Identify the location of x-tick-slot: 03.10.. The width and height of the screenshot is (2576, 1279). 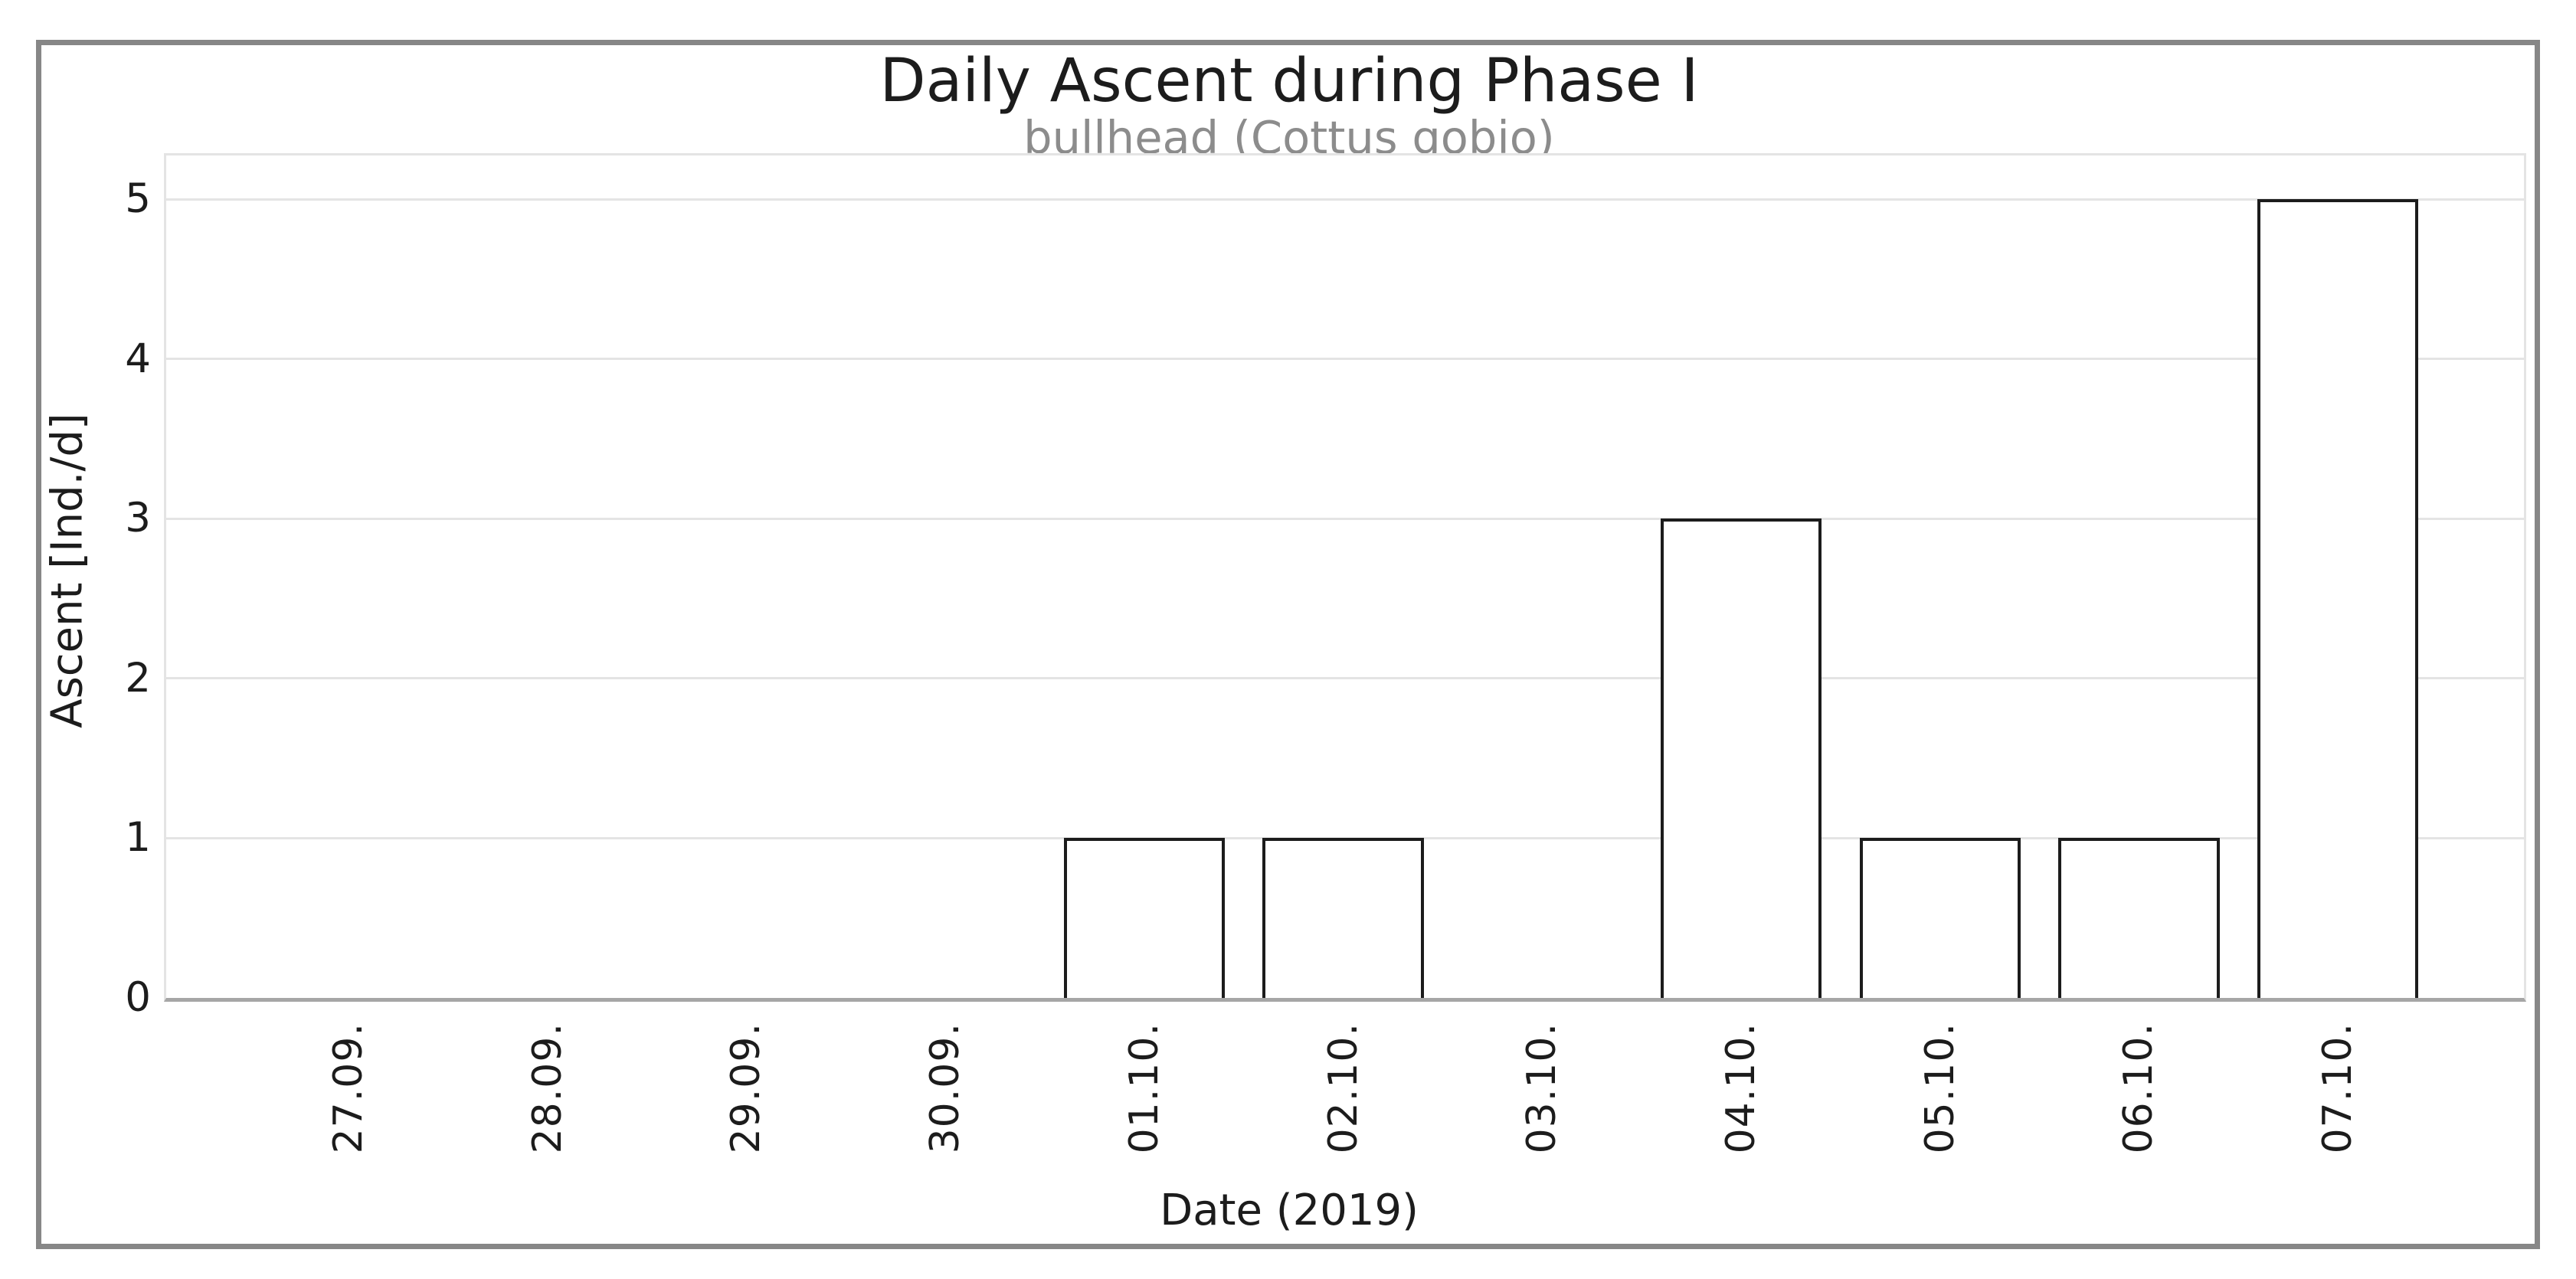
(1542, 1103).